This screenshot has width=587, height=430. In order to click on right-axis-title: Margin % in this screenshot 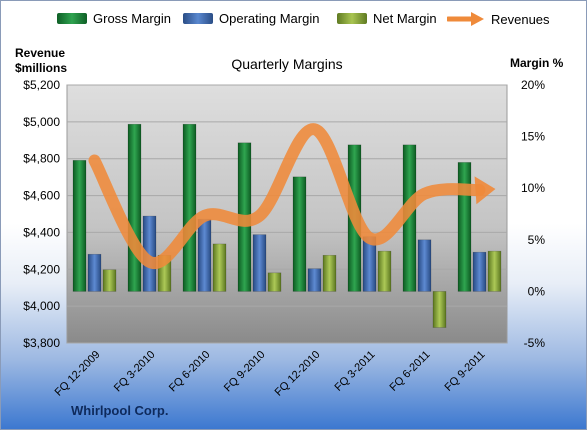, I will do `click(537, 63)`.